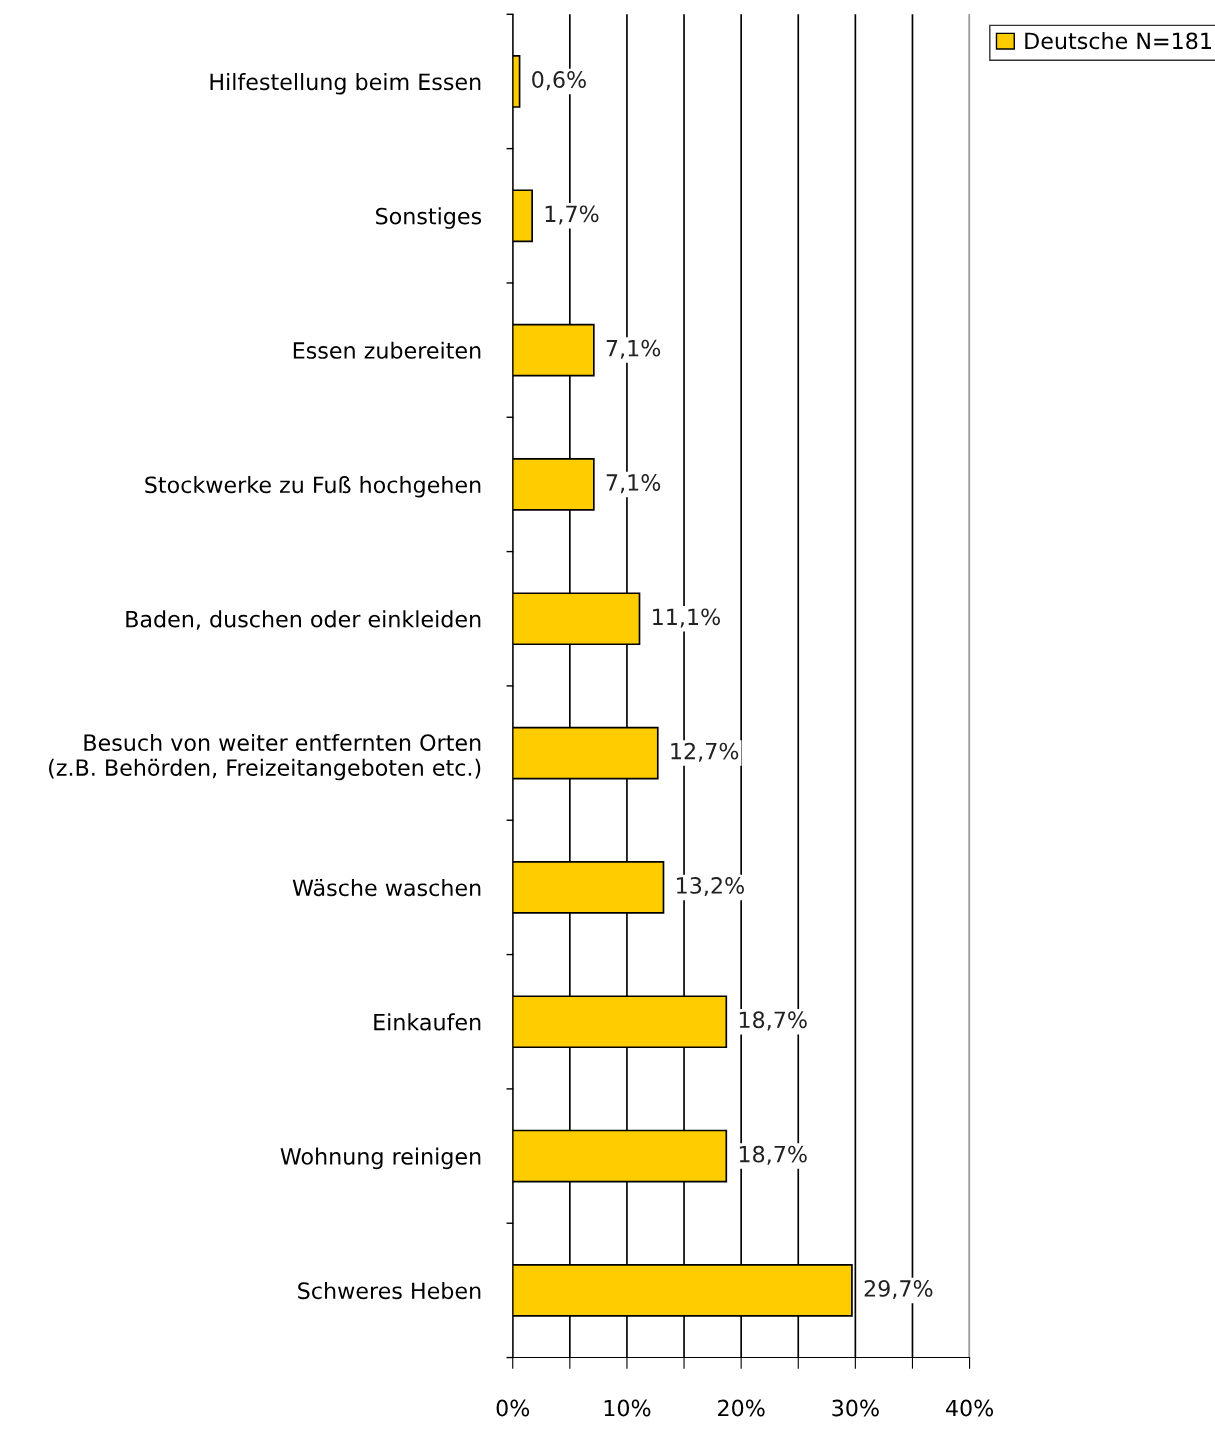 Image resolution: width=1215 pixels, height=1429 pixels. I want to click on x-tick-label: 40%, so click(969, 1408).